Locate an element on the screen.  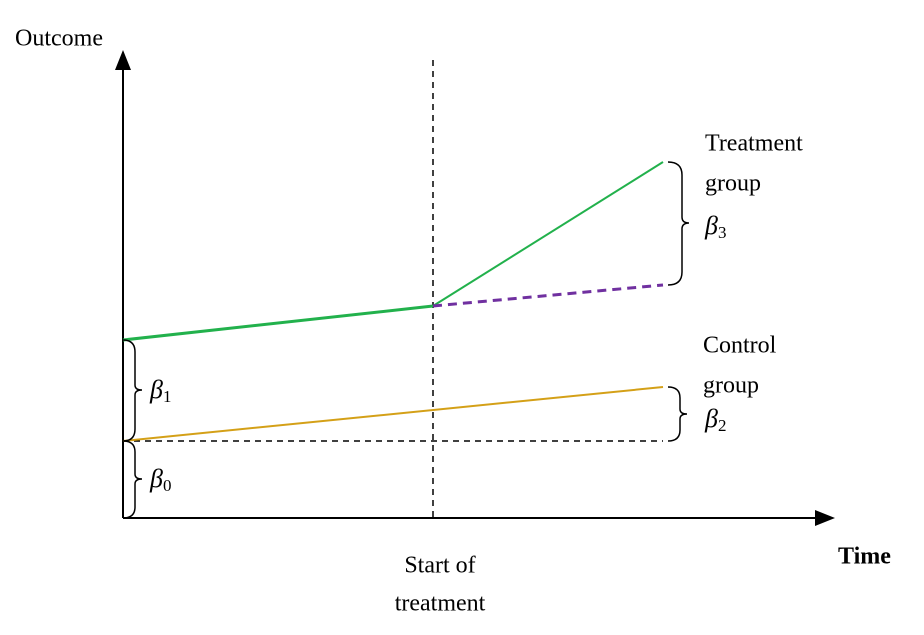
event-label: treatment is located at coordinates (440, 604).